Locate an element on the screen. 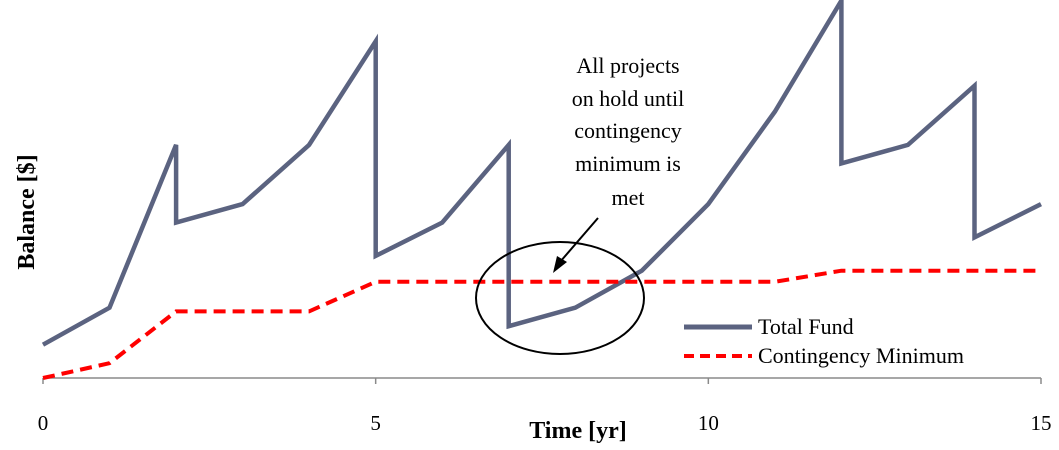  y-axis-title: Balance [$] is located at coordinates (27, 211).